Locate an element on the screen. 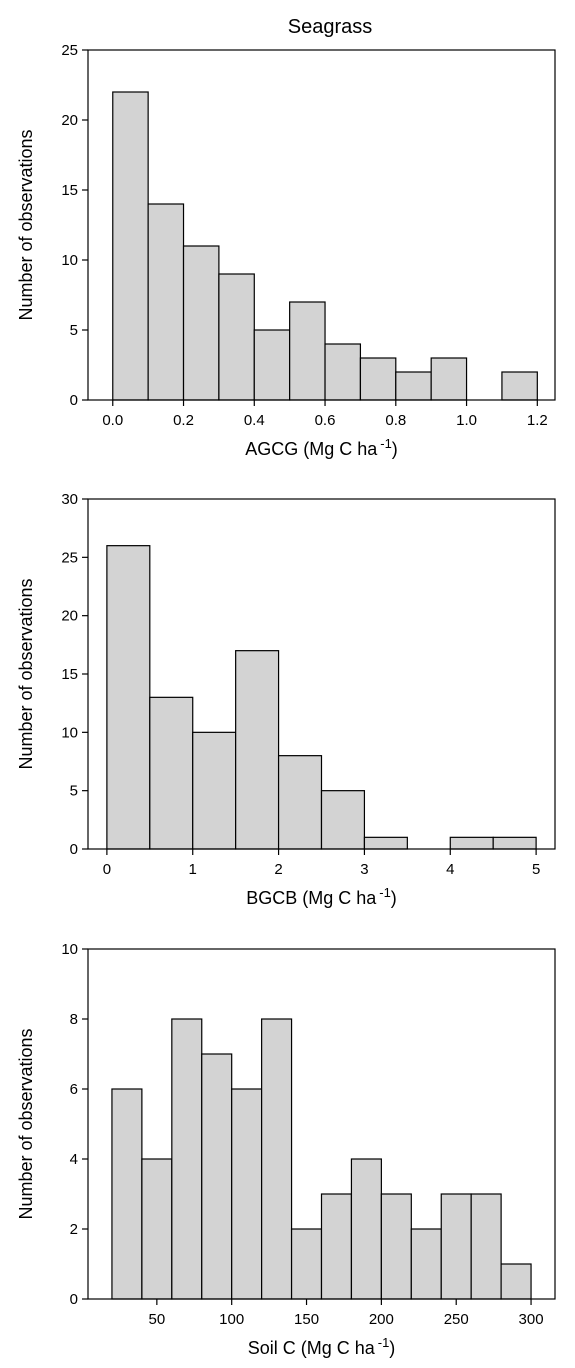  bgcb-xtick-label: 4 is located at coordinates (450, 869).